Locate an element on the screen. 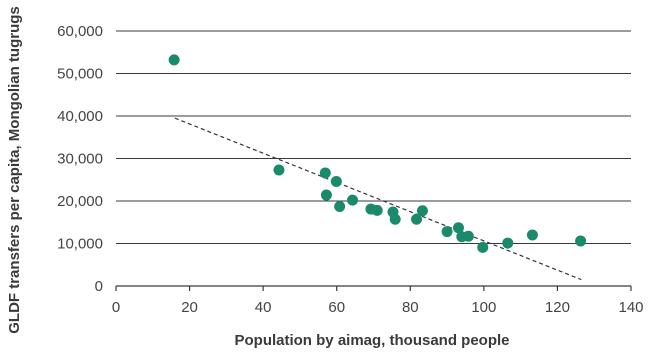 Image resolution: width=661 pixels, height=352 pixels. x-tick-label: 140 is located at coordinates (630, 307).